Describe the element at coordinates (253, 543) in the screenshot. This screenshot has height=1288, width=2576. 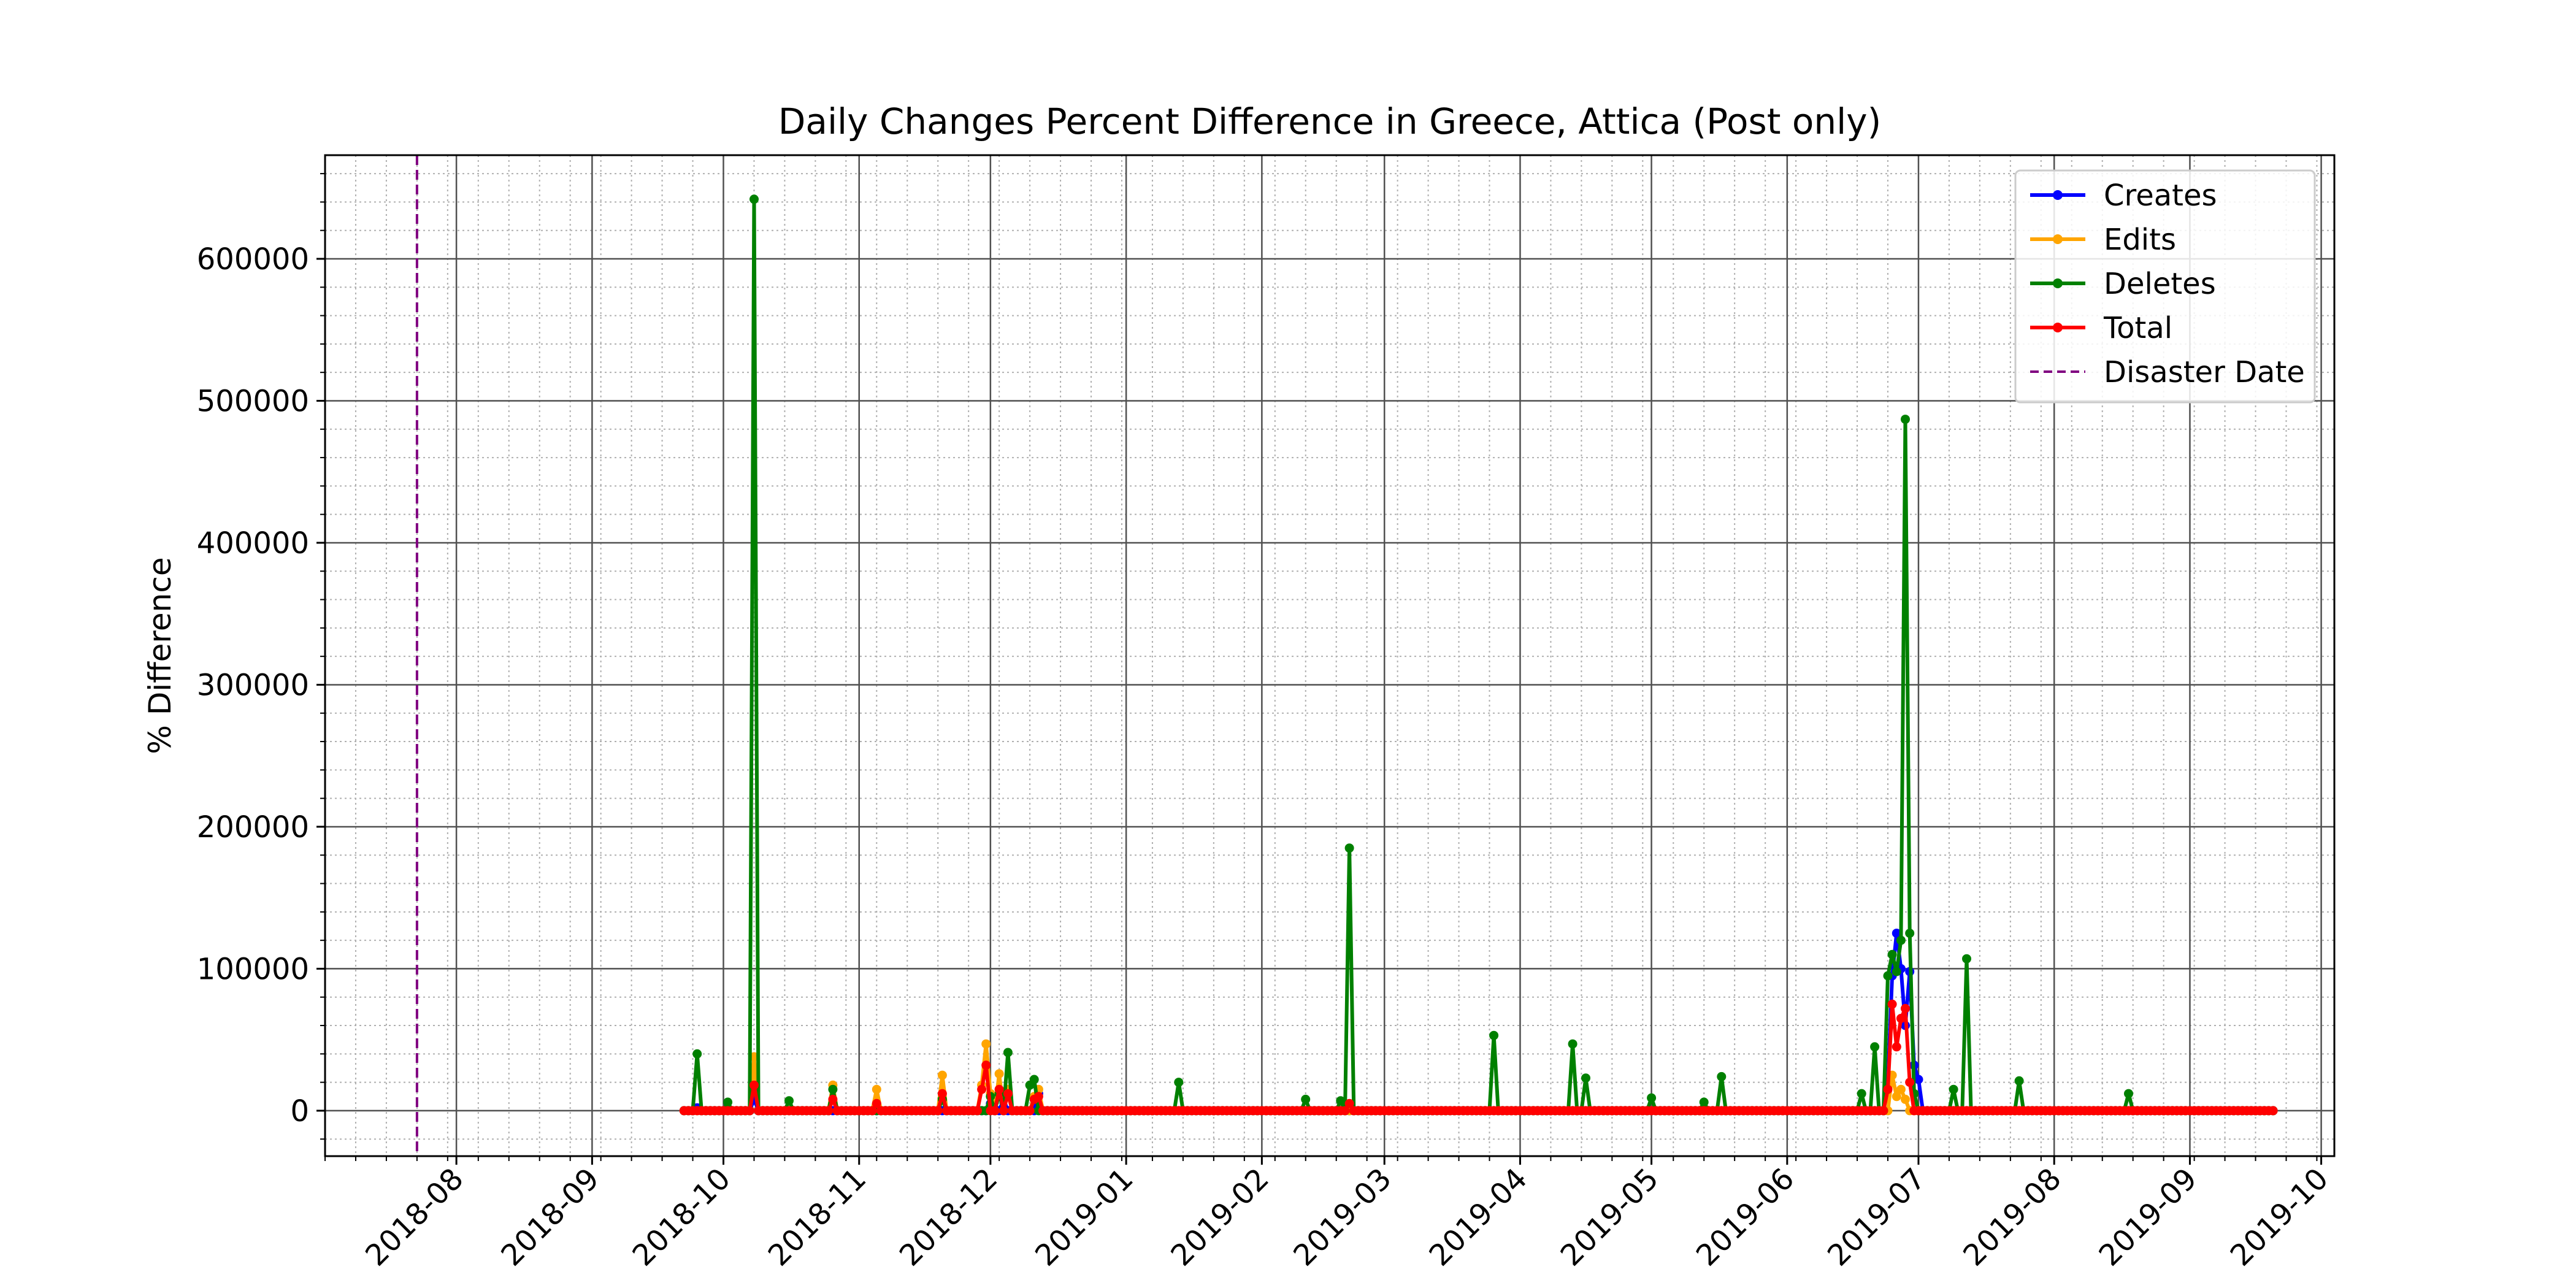
I see `y-tick-label: 400000` at that location.